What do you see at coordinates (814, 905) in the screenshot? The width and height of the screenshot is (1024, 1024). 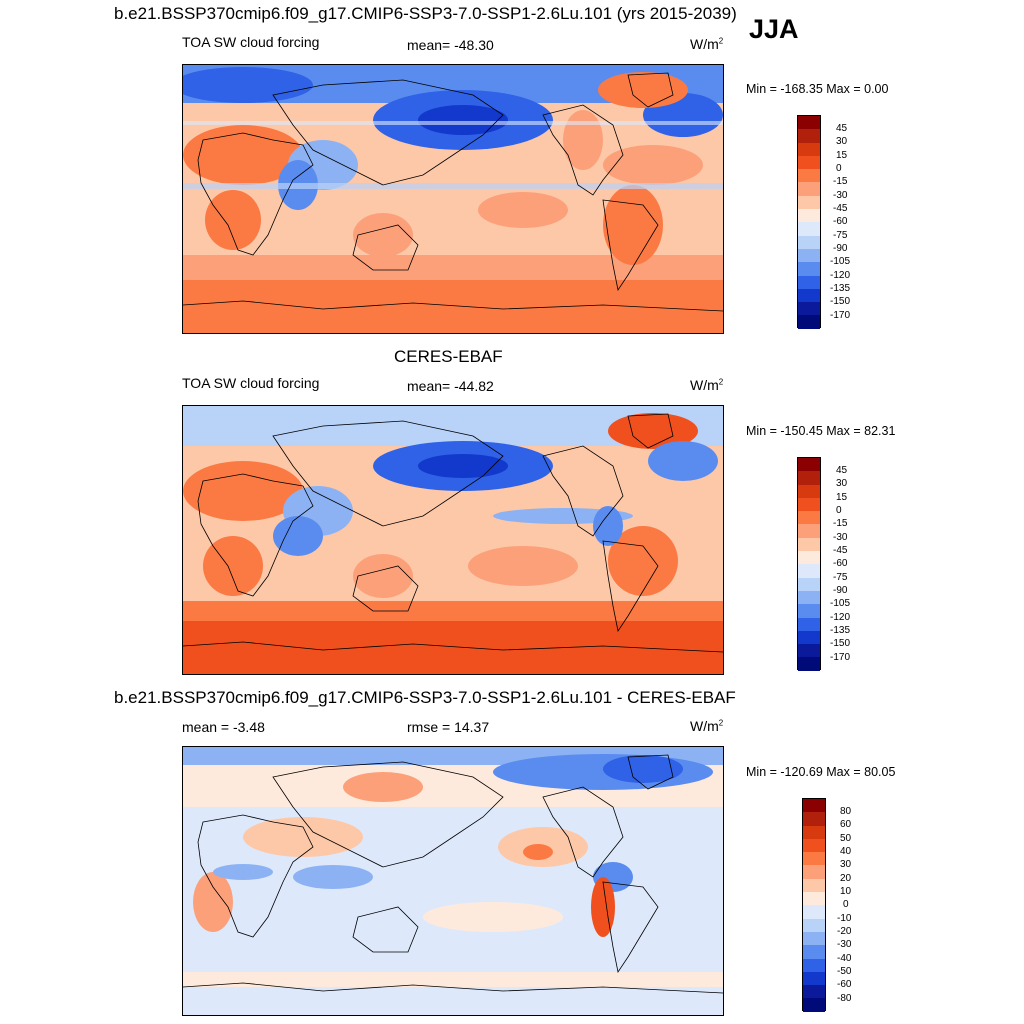 I see `panel-3-colorbar` at bounding box center [814, 905].